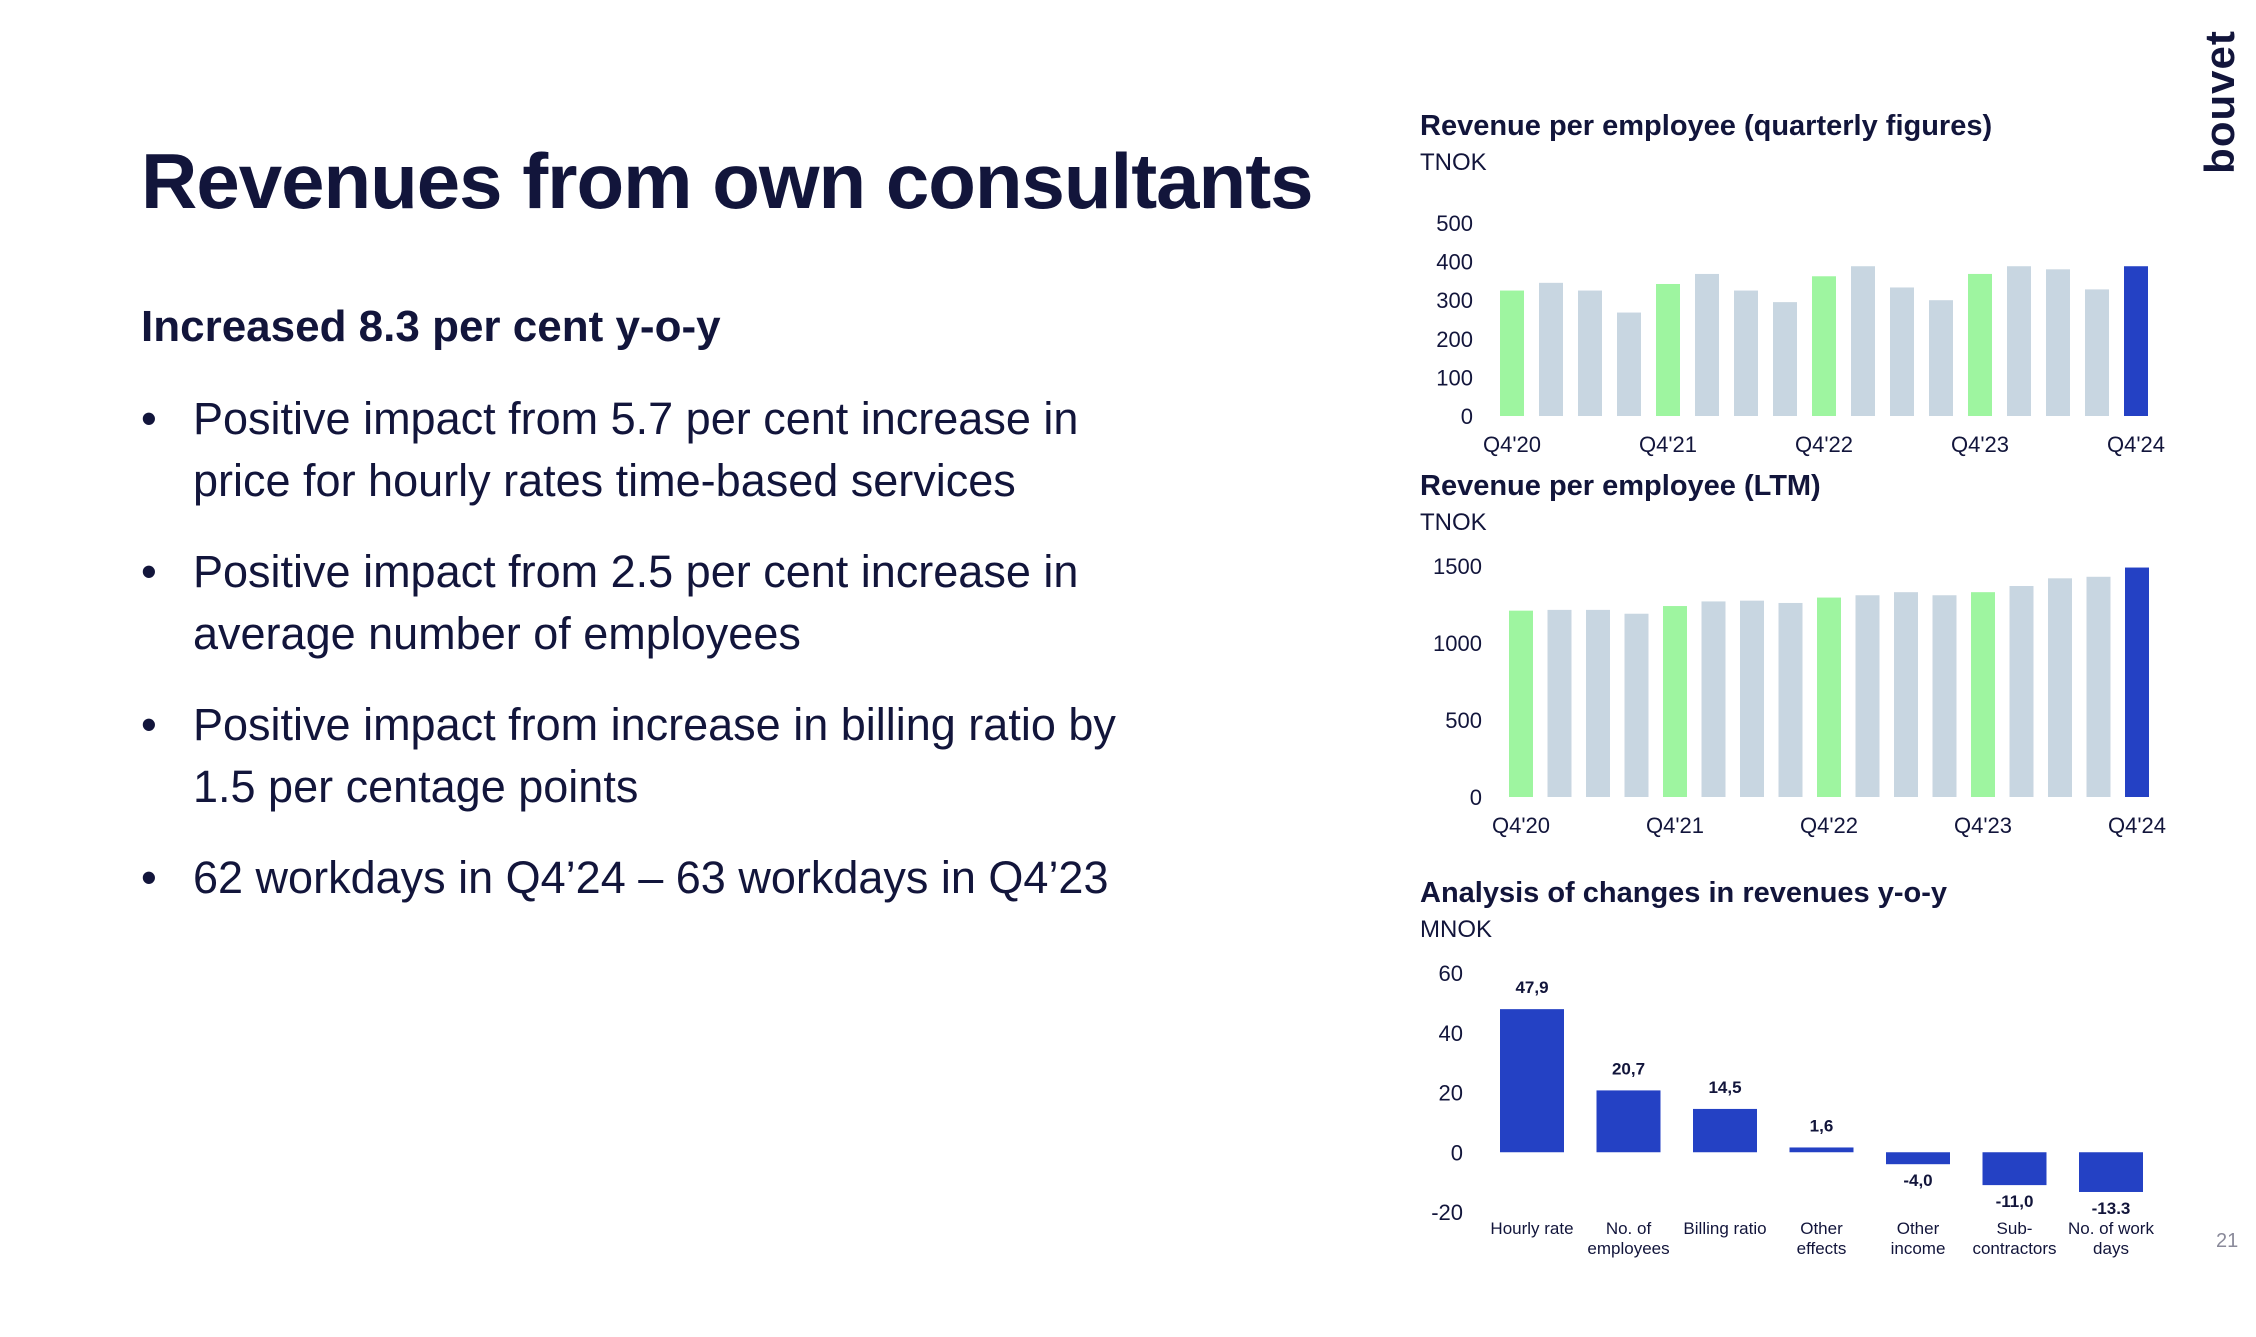  Describe the element at coordinates (1451, 1093) in the screenshot. I see `y-tick-label: 20` at that location.